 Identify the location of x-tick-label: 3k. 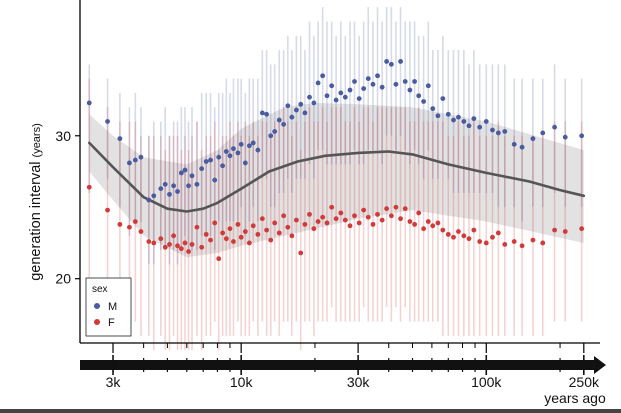
(114, 382).